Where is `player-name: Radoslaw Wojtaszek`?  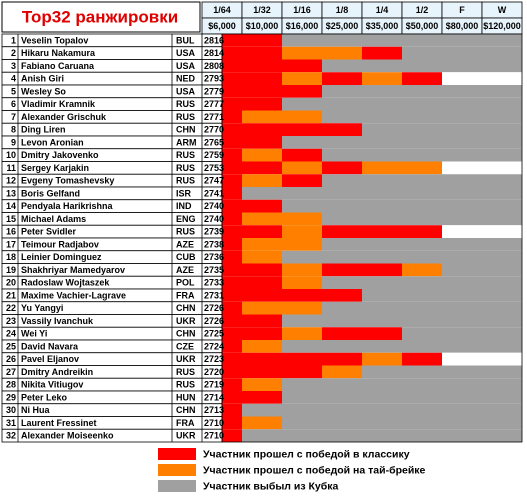 player-name: Radoslaw Wojtaszek is located at coordinates (65, 283).